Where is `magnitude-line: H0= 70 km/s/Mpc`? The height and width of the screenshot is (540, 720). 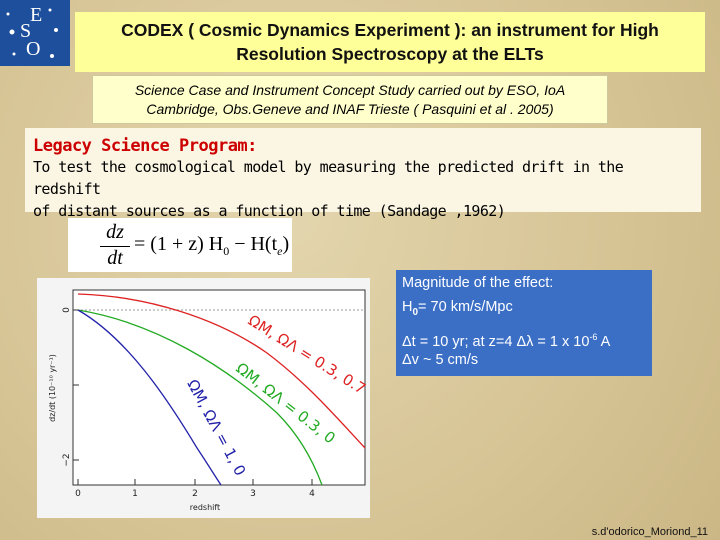 magnitude-line: H0= 70 km/s/Mpc is located at coordinates (524, 310).